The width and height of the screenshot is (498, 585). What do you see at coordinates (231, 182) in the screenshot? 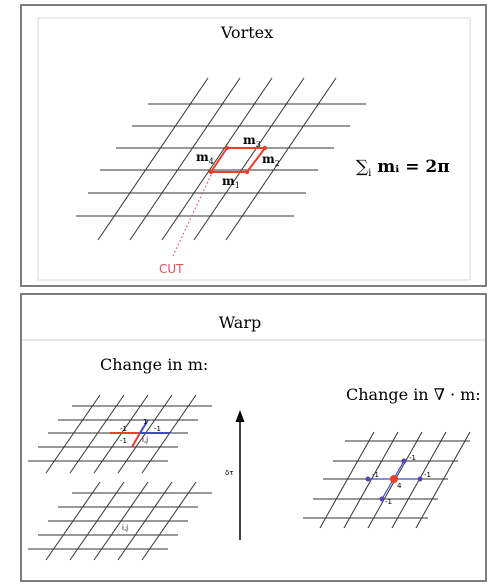
I see `m1-label: m1` at bounding box center [231, 182].